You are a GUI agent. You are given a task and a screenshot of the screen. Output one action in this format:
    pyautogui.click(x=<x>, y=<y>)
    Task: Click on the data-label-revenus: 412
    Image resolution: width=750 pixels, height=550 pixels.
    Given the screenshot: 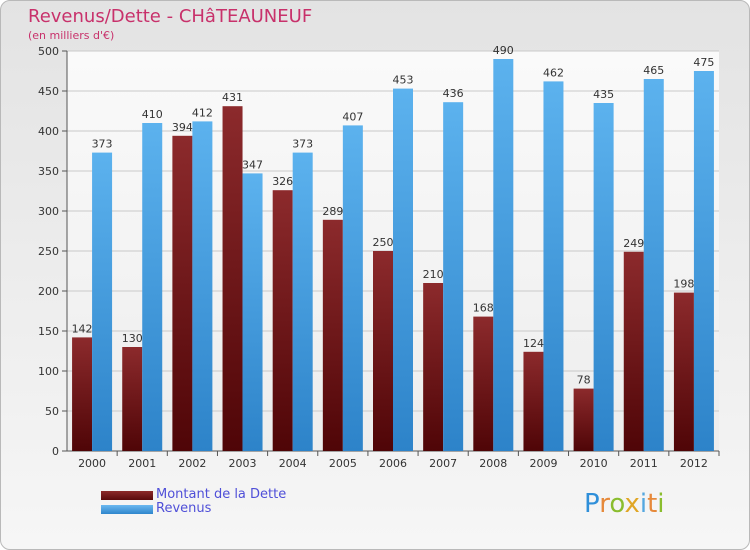 What is the action you would take?
    pyautogui.click(x=202, y=112)
    